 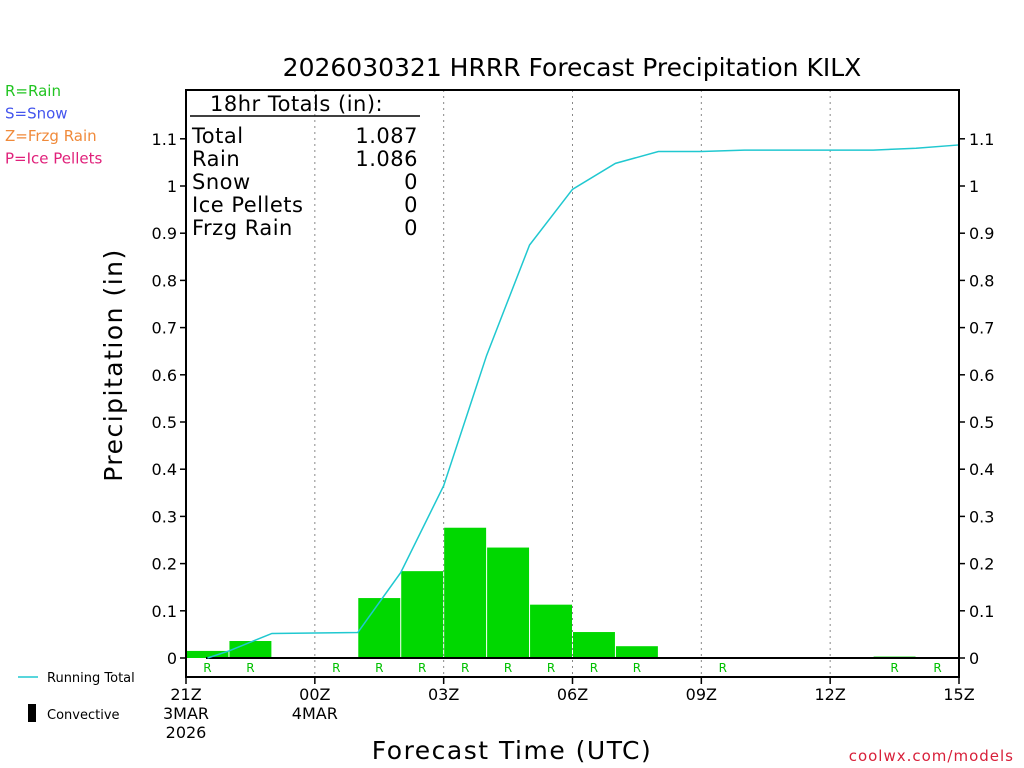 I want to click on x-tick-label: 06Z, so click(x=572, y=694).